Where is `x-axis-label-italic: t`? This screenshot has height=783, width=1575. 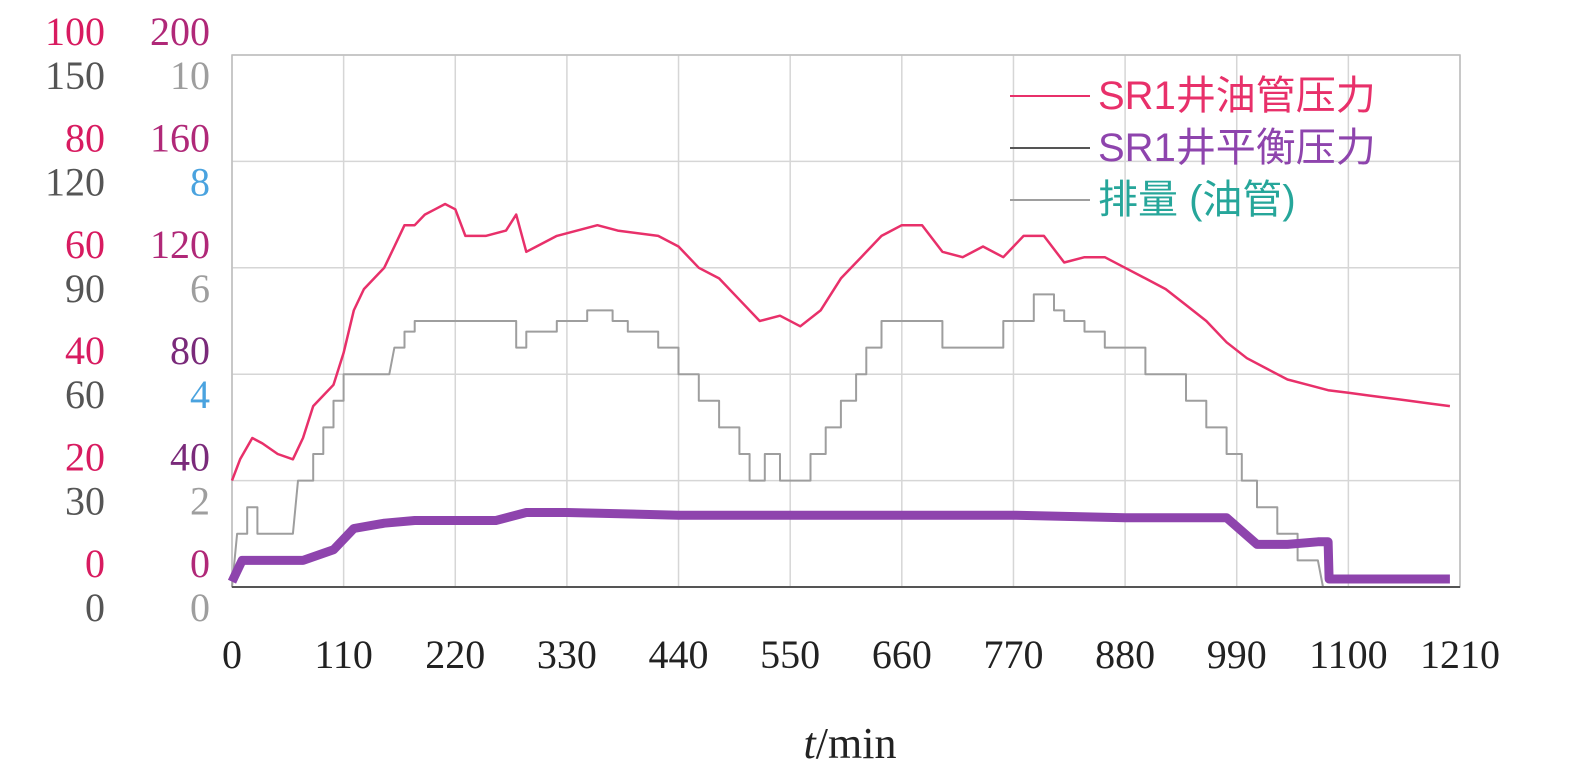 x-axis-label-italic: t is located at coordinates (811, 743).